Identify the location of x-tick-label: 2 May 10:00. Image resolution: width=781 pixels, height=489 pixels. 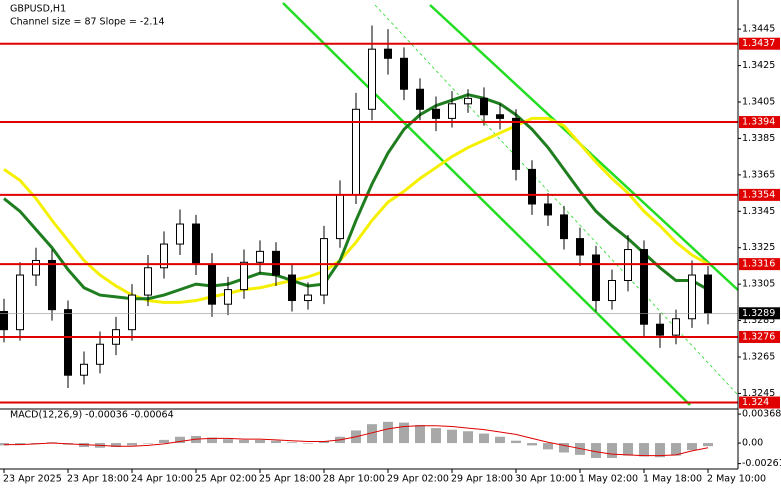
(736, 479).